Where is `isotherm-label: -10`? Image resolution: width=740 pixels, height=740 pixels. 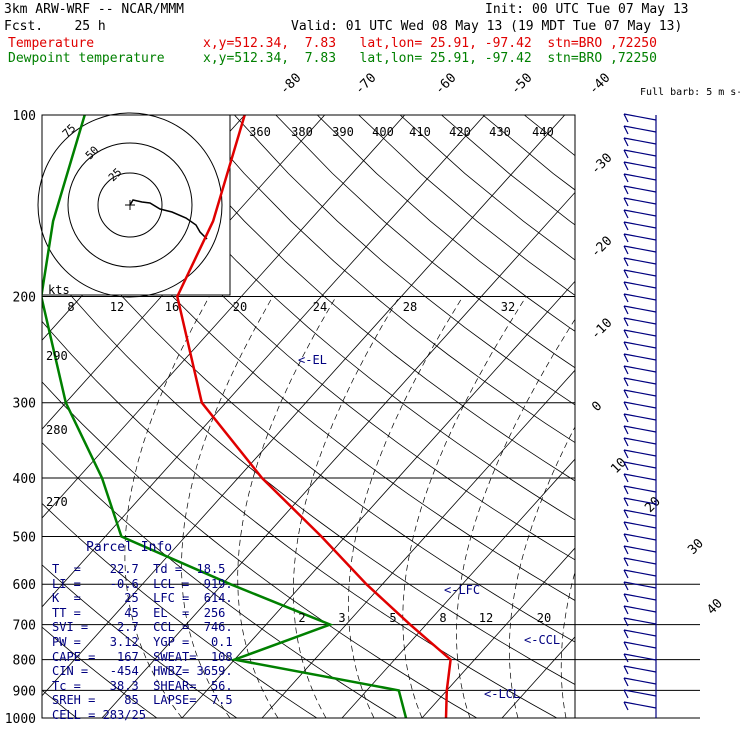
isotherm-label: -10 is located at coordinates (601, 329).